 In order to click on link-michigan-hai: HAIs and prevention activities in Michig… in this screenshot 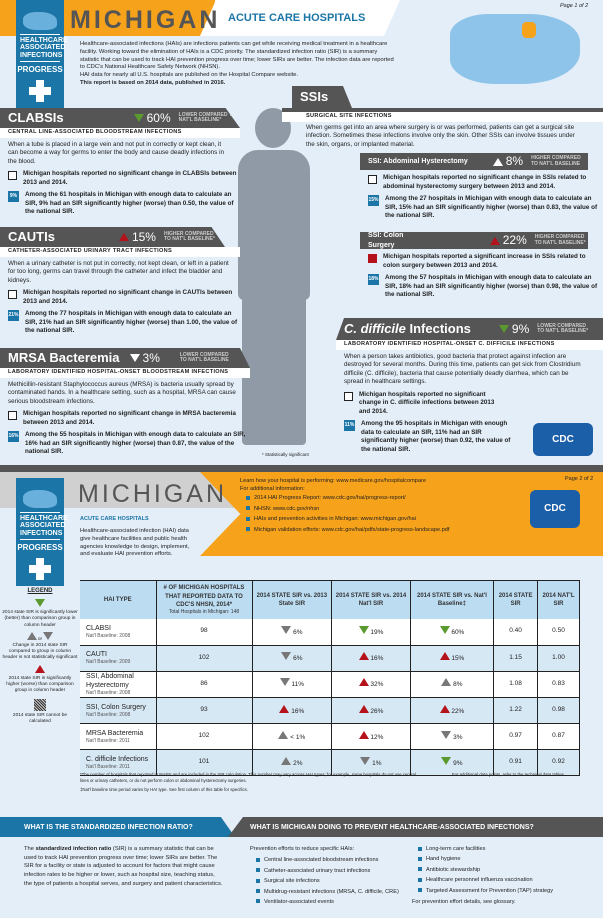, I will do `click(335, 519)`.